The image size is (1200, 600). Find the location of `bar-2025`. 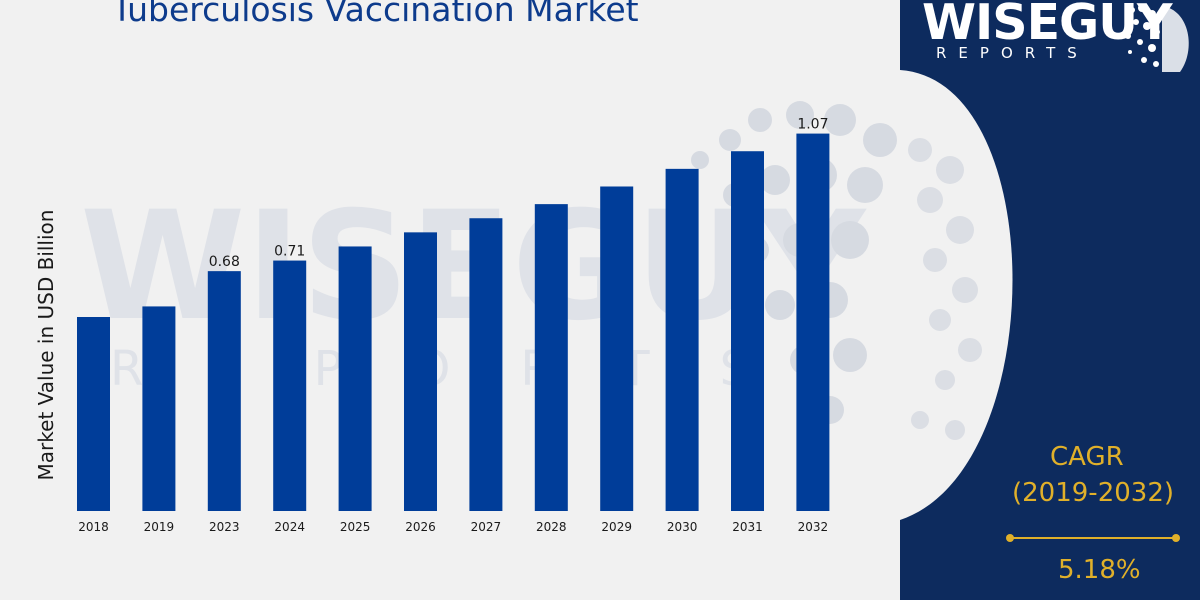

bar-2025 is located at coordinates (355, 379).